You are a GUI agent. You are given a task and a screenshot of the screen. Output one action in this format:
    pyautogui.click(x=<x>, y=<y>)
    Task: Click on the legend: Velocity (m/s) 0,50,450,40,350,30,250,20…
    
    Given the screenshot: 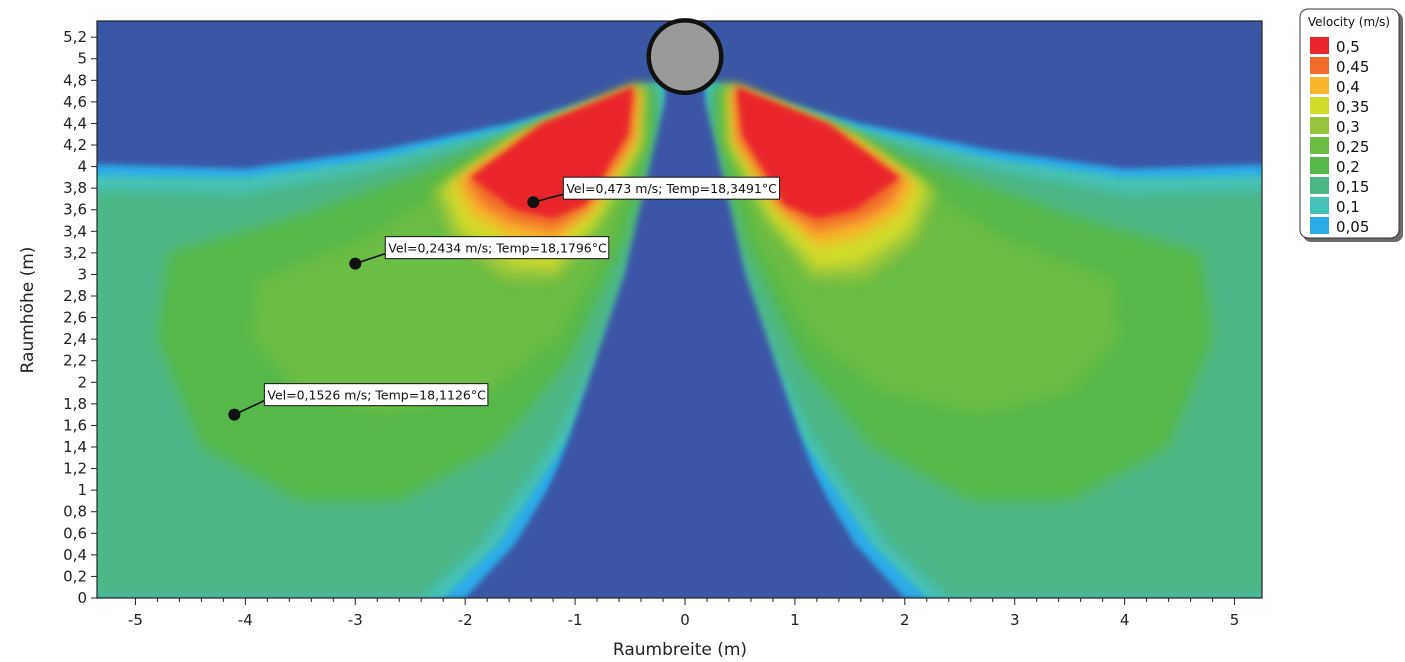 What is the action you would take?
    pyautogui.click(x=1351, y=125)
    